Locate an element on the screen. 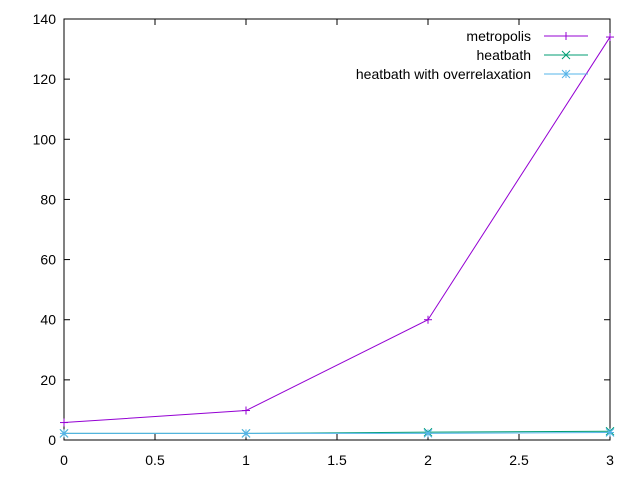  legend-entry: metropolis is located at coordinates (527, 36).